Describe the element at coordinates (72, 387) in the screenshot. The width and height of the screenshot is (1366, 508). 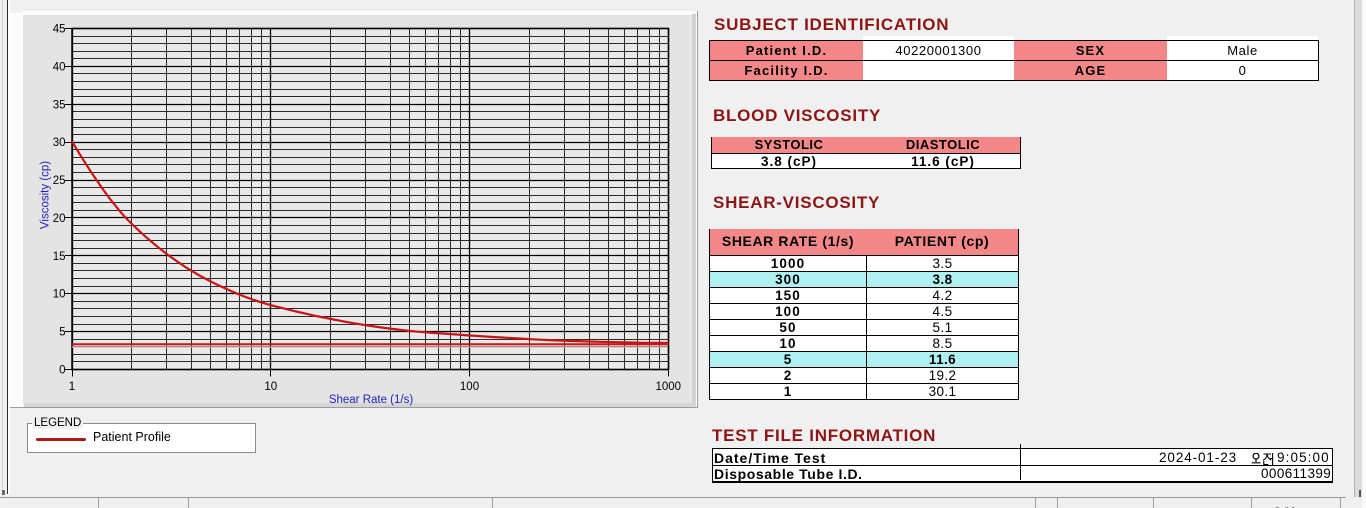
I see `svg-text: 1` at that location.